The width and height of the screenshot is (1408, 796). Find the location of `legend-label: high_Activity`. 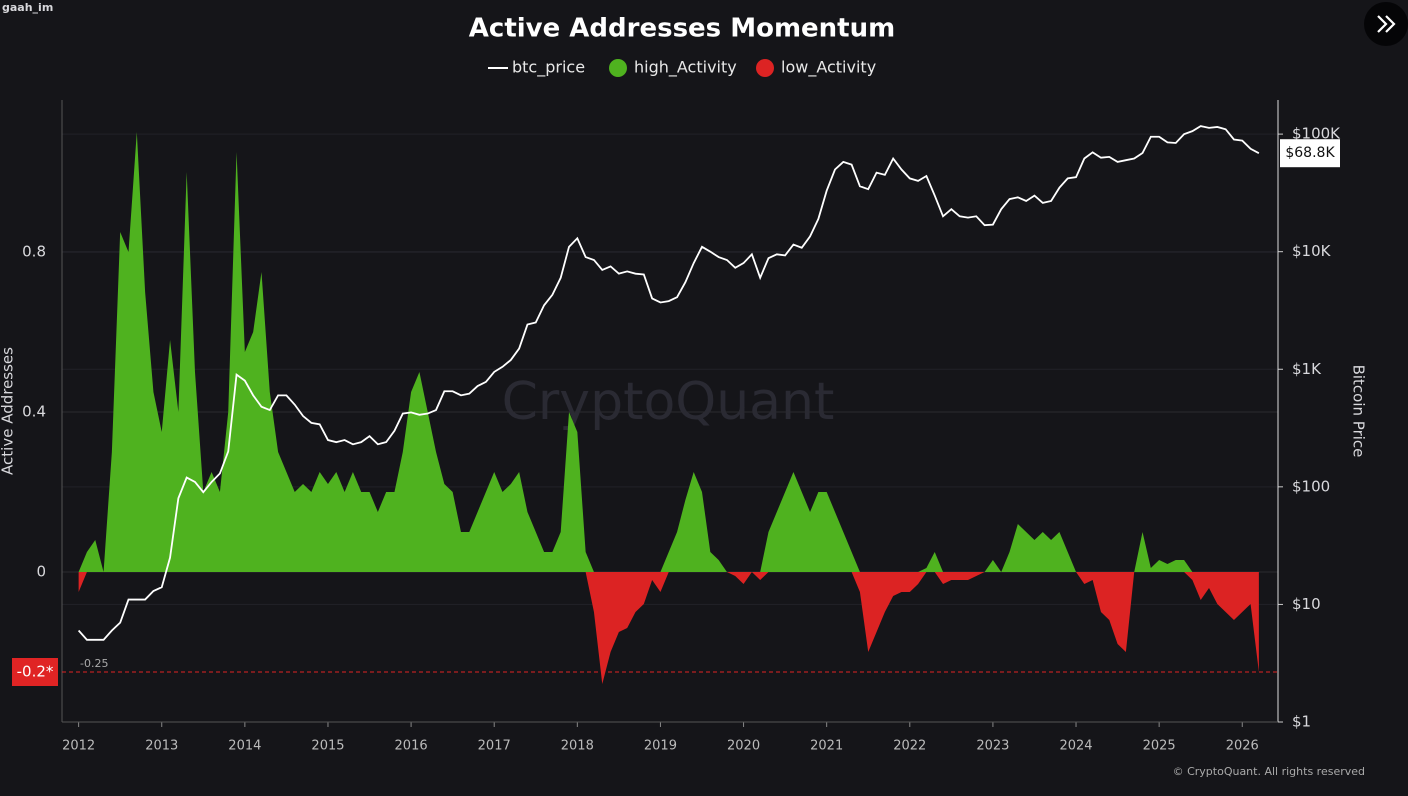

legend-label: high_Activity is located at coordinates (685, 68).